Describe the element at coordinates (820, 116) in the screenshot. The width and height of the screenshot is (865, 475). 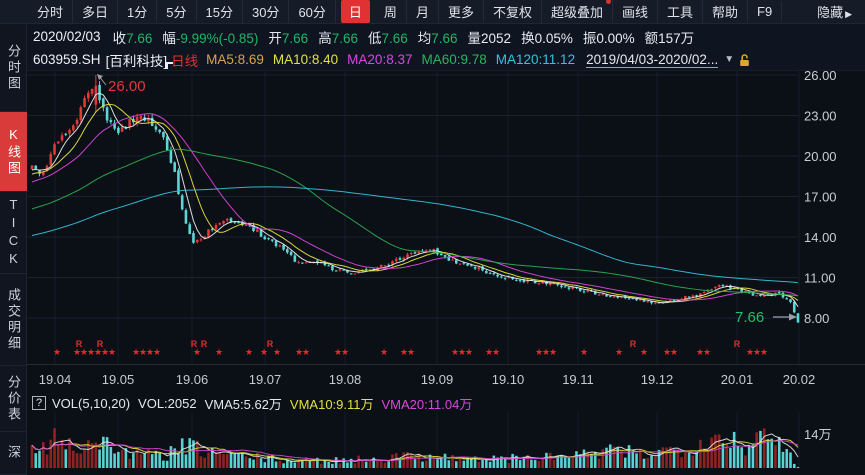
I see `svg-text: 23.00` at that location.